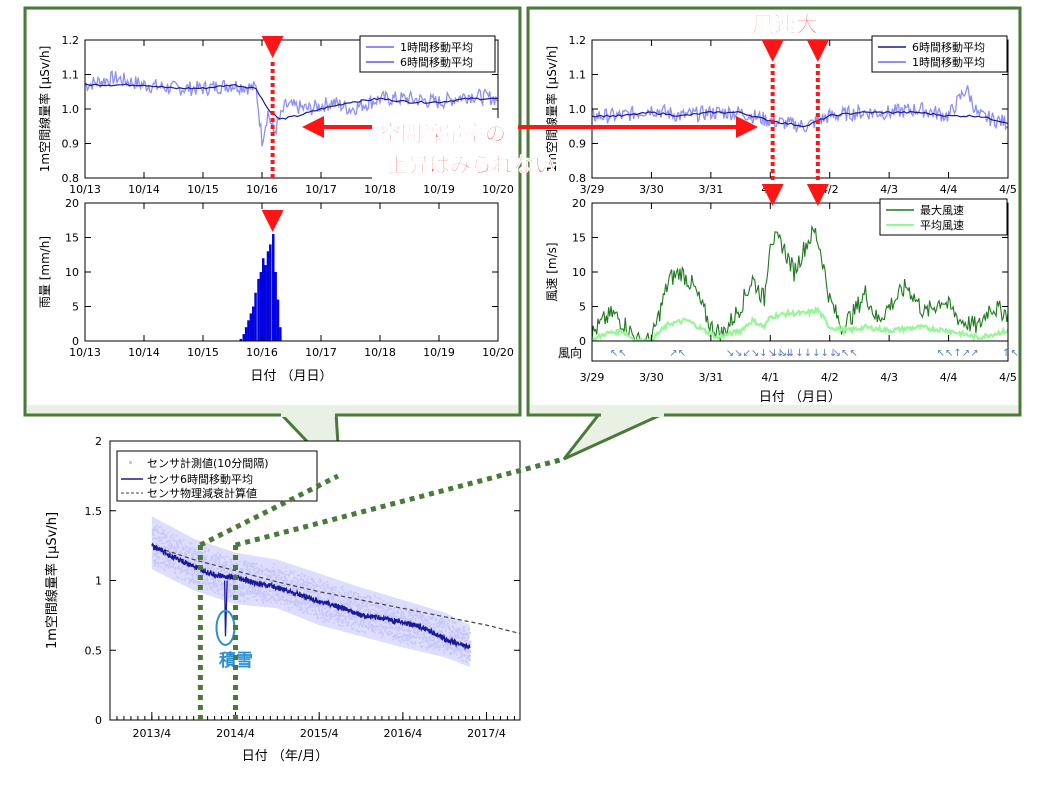 The height and width of the screenshot is (796, 1053). I want to click on snow-cover-annotation: 積雪, so click(236, 660).